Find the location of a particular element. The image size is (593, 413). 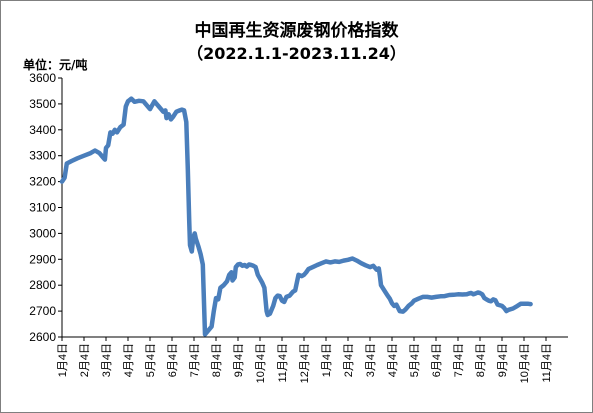

chart-title: 中国再生资源废钢价格指数 is located at coordinates (296, 31).